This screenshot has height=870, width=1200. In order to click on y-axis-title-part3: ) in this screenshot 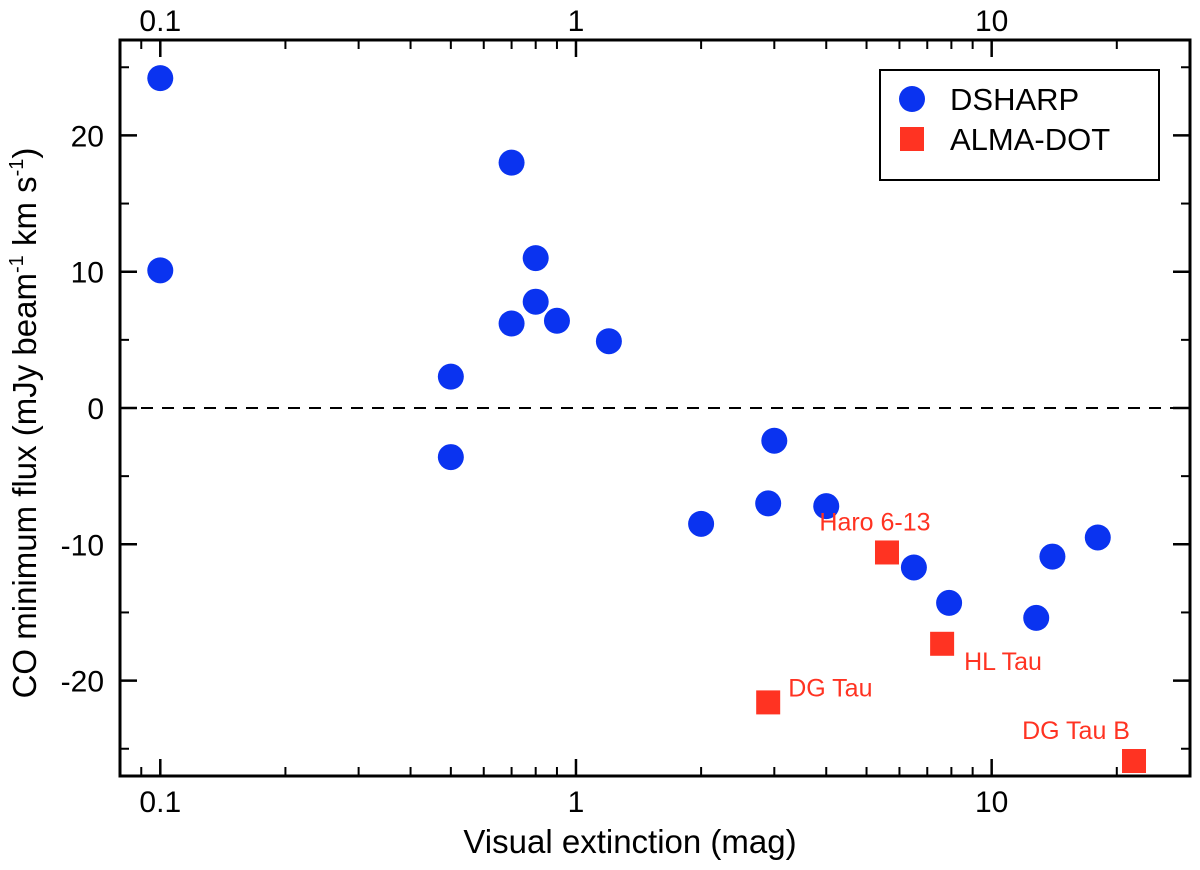, I will do `click(24, 153)`.